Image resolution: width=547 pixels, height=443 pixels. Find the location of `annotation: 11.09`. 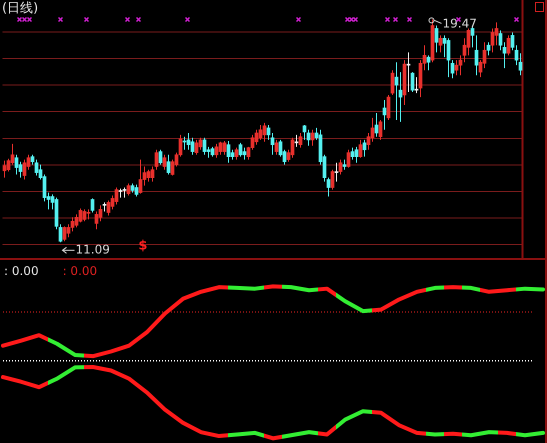

annotation: 11.09 is located at coordinates (93, 249).